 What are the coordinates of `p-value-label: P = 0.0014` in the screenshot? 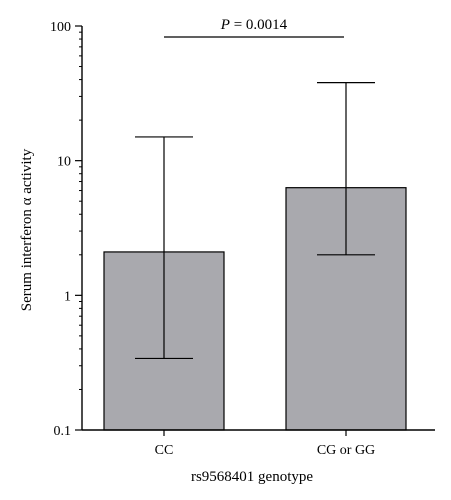 It's located at (254, 25).